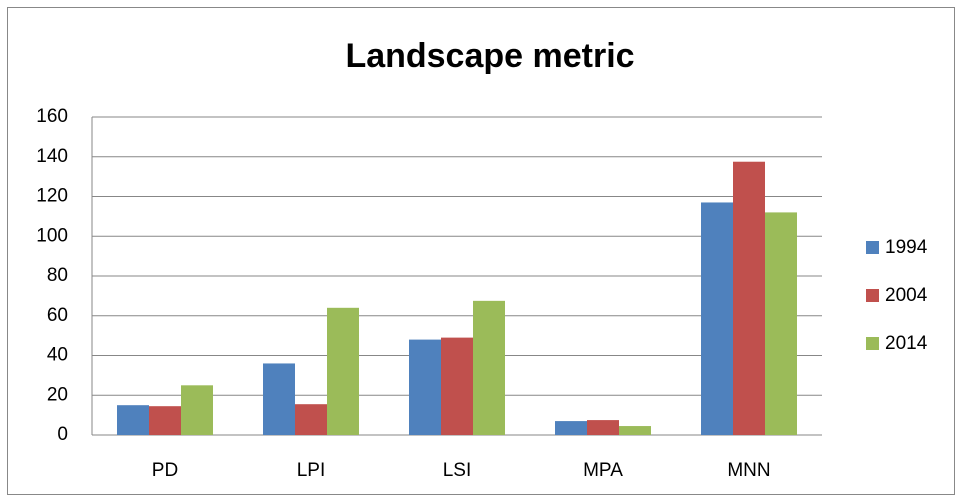 This screenshot has height=497, width=961. Describe the element at coordinates (906, 343) in the screenshot. I see `legend-label: 2014` at that location.